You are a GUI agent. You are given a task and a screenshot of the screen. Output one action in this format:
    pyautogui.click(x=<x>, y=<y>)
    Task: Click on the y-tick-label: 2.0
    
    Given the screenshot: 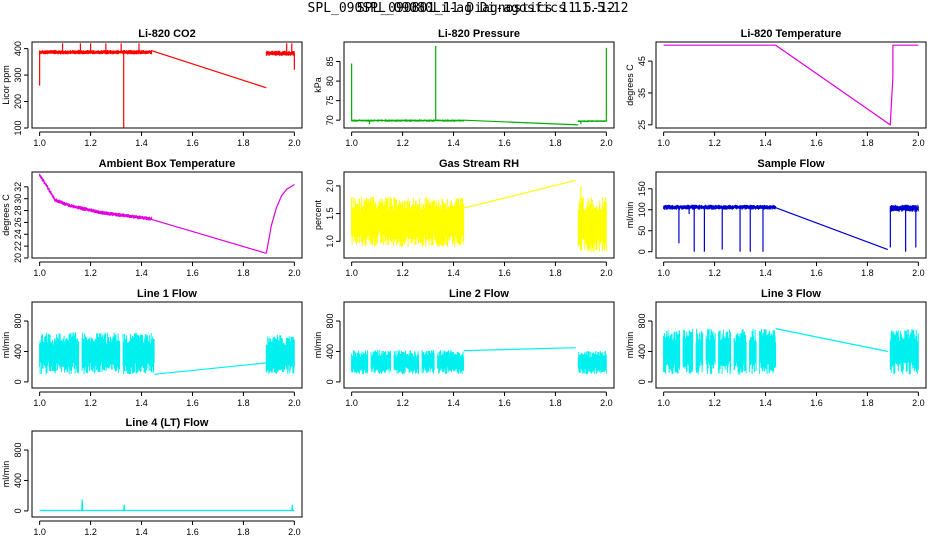 What is the action you would take?
    pyautogui.click(x=330, y=186)
    